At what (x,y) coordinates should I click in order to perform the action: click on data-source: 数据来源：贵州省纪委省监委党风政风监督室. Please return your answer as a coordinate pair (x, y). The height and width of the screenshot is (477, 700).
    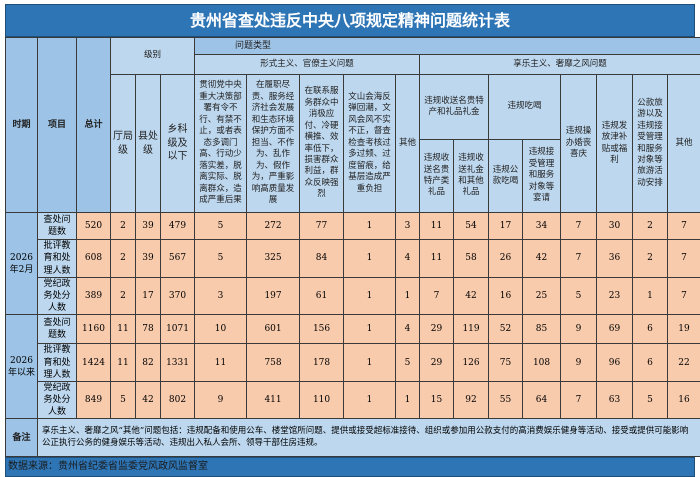
    Looking at the image, I should click on (350, 467).